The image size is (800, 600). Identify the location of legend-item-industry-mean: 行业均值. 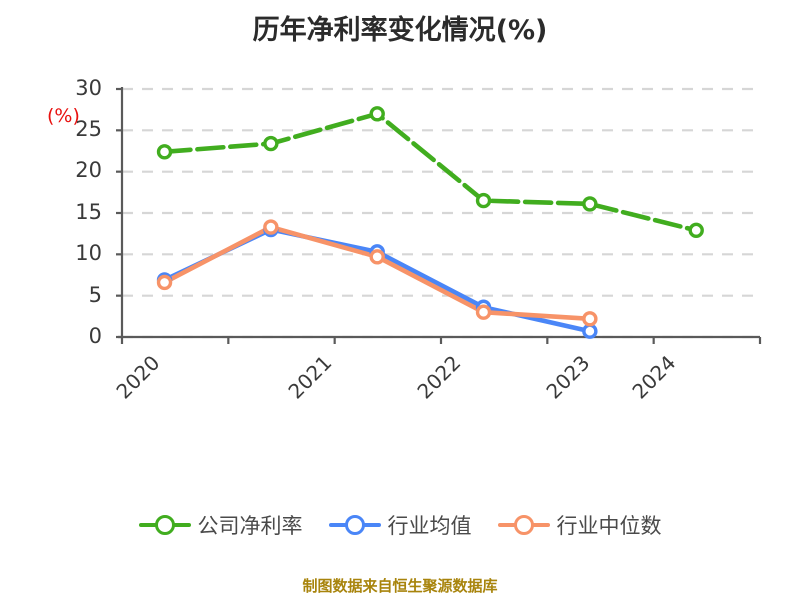
(400, 525).